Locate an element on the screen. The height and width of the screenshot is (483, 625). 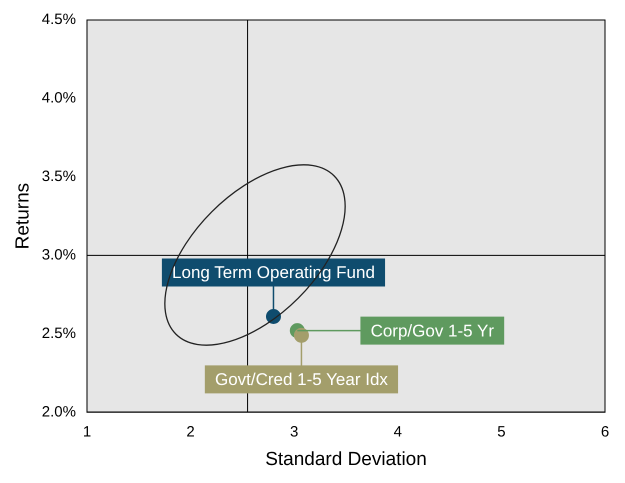
y-axis-title: Returns is located at coordinates (23, 216).